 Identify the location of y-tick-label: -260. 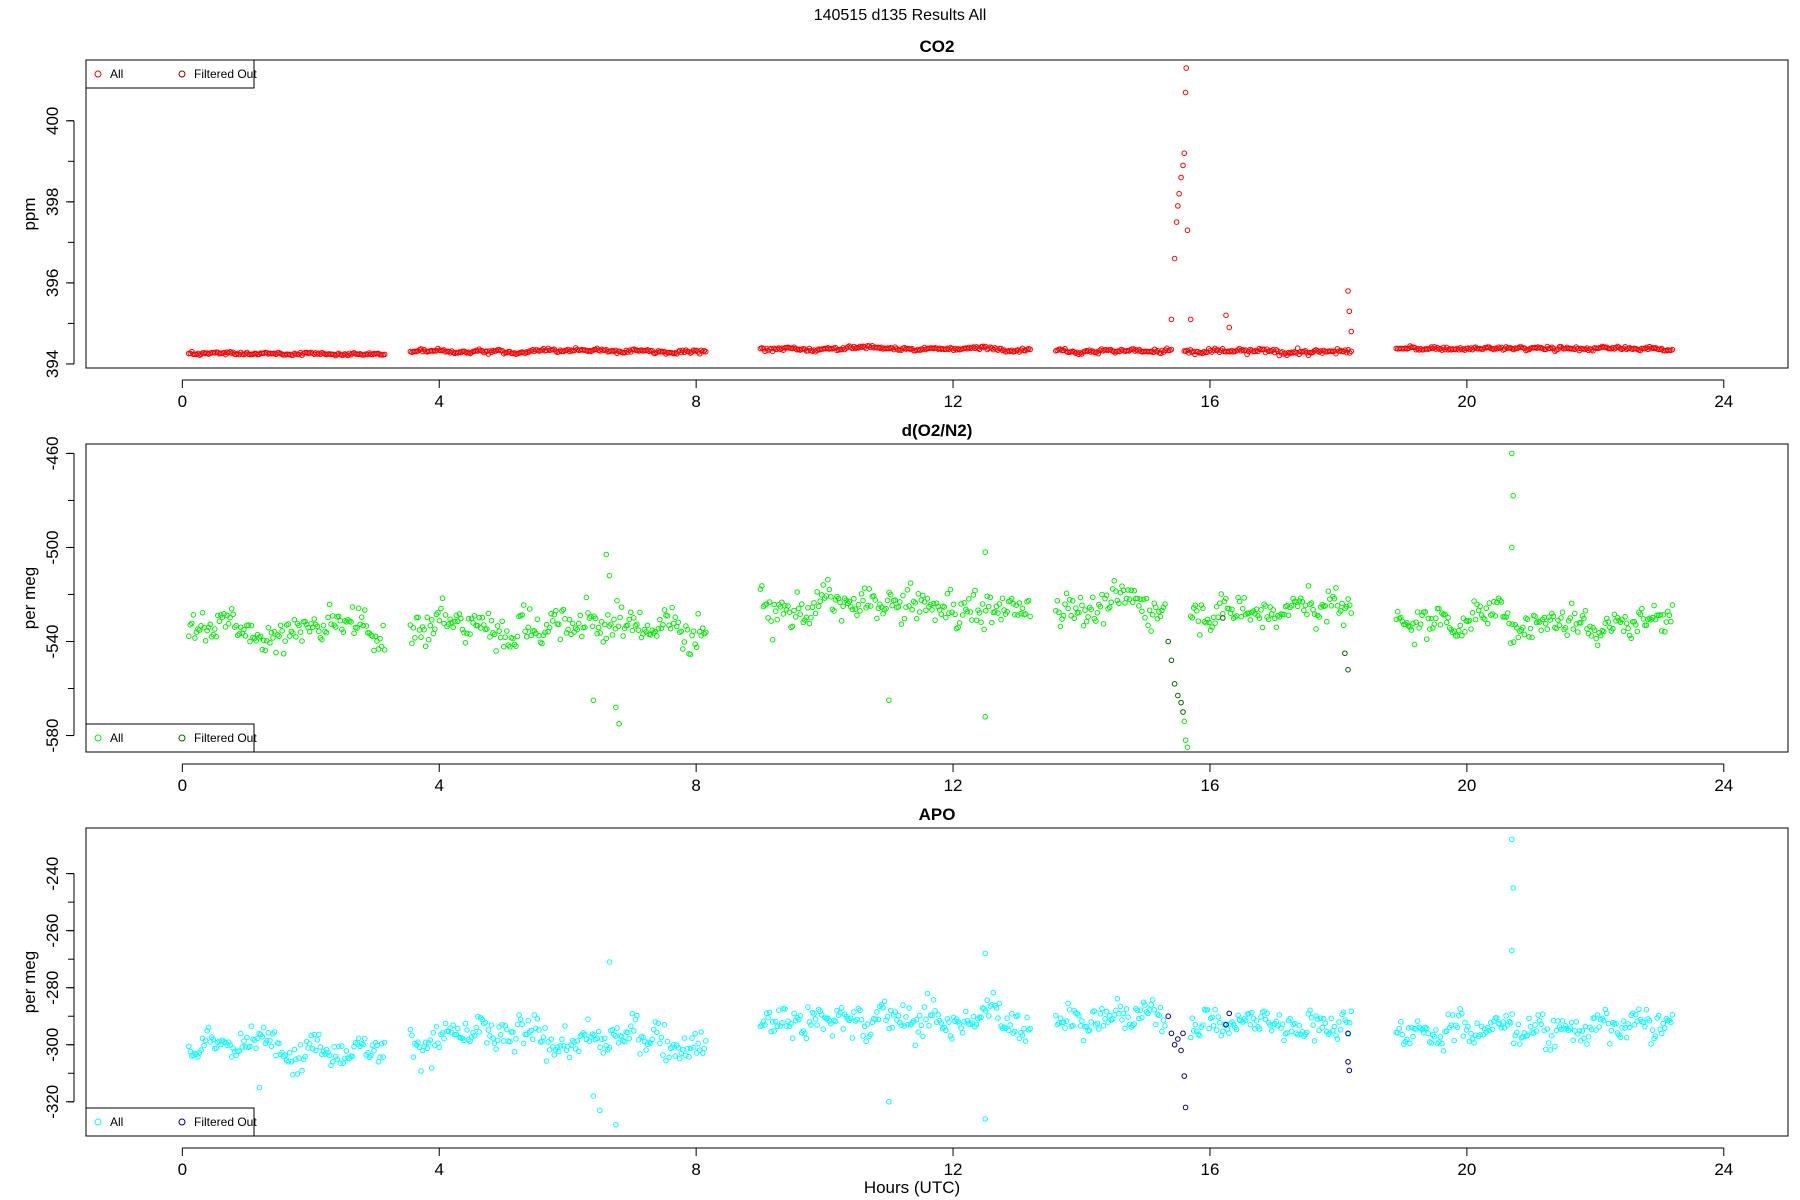
(52, 931).